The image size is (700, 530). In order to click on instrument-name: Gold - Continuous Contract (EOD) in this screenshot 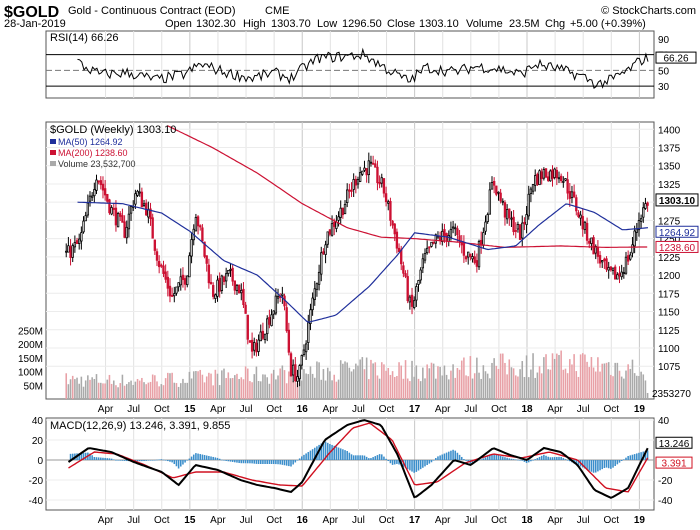, I will do `click(152, 11)`.